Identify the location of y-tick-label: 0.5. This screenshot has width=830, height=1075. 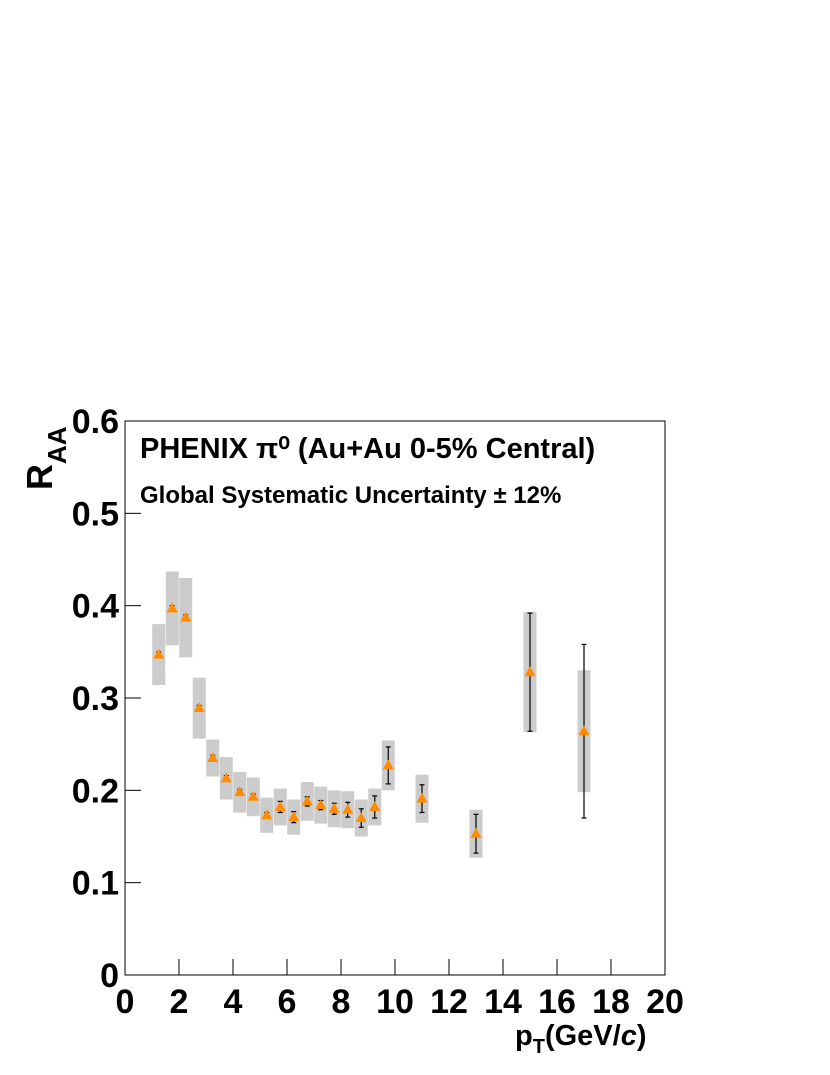
(95, 514).